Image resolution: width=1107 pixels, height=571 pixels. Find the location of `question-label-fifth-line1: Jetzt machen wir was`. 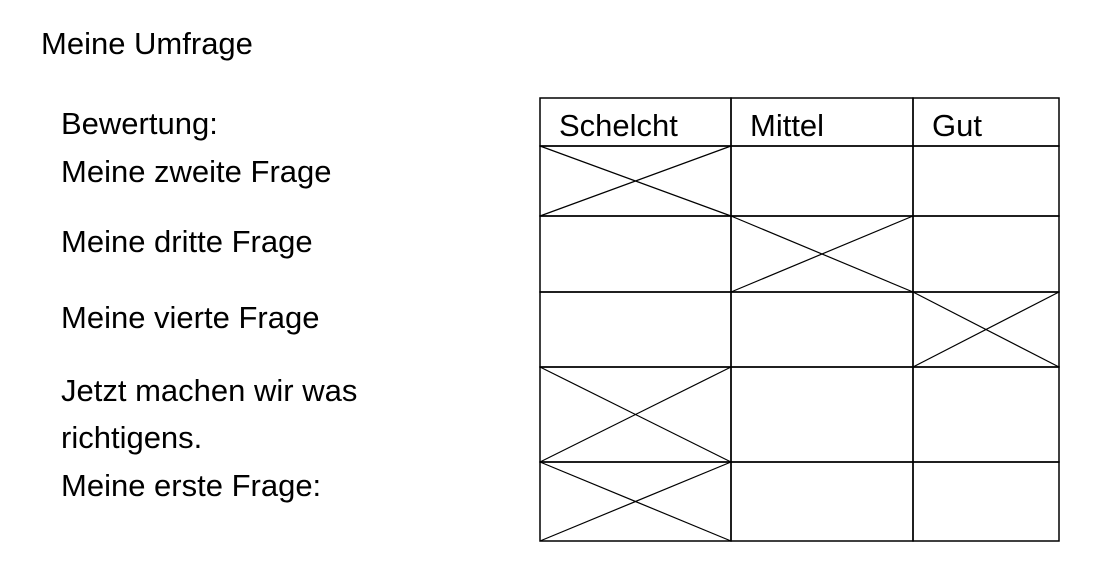

question-label-fifth-line1: Jetzt machen wir was is located at coordinates (209, 390).